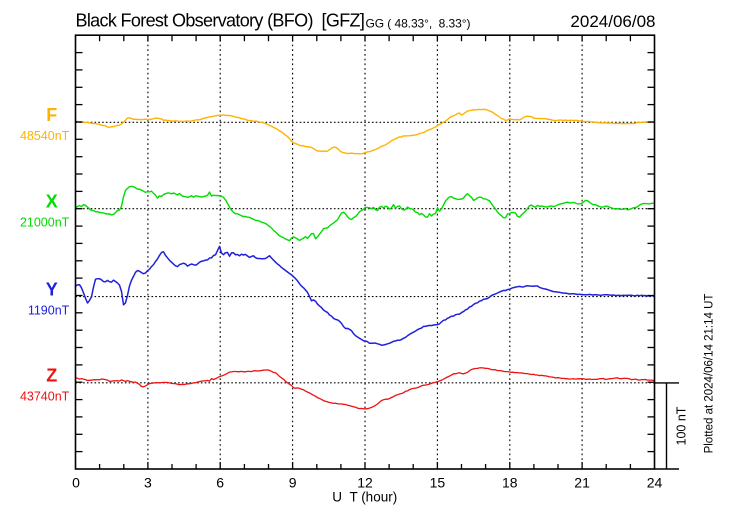 The height and width of the screenshot is (525, 730). I want to click on svg-text: X, so click(52, 202).